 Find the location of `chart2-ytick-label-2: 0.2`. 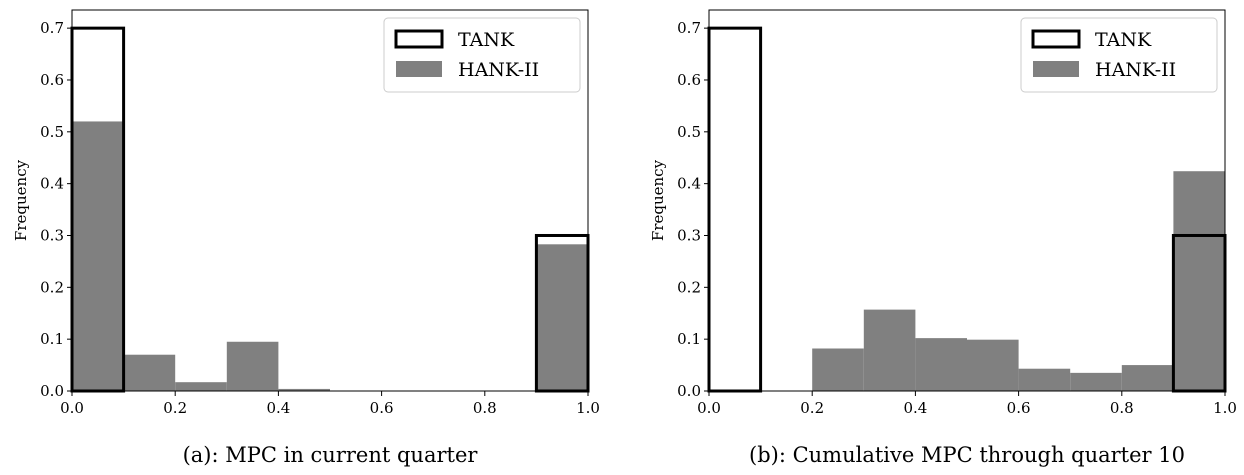

chart2-ytick-label-2: 0.2 is located at coordinates (689, 287).